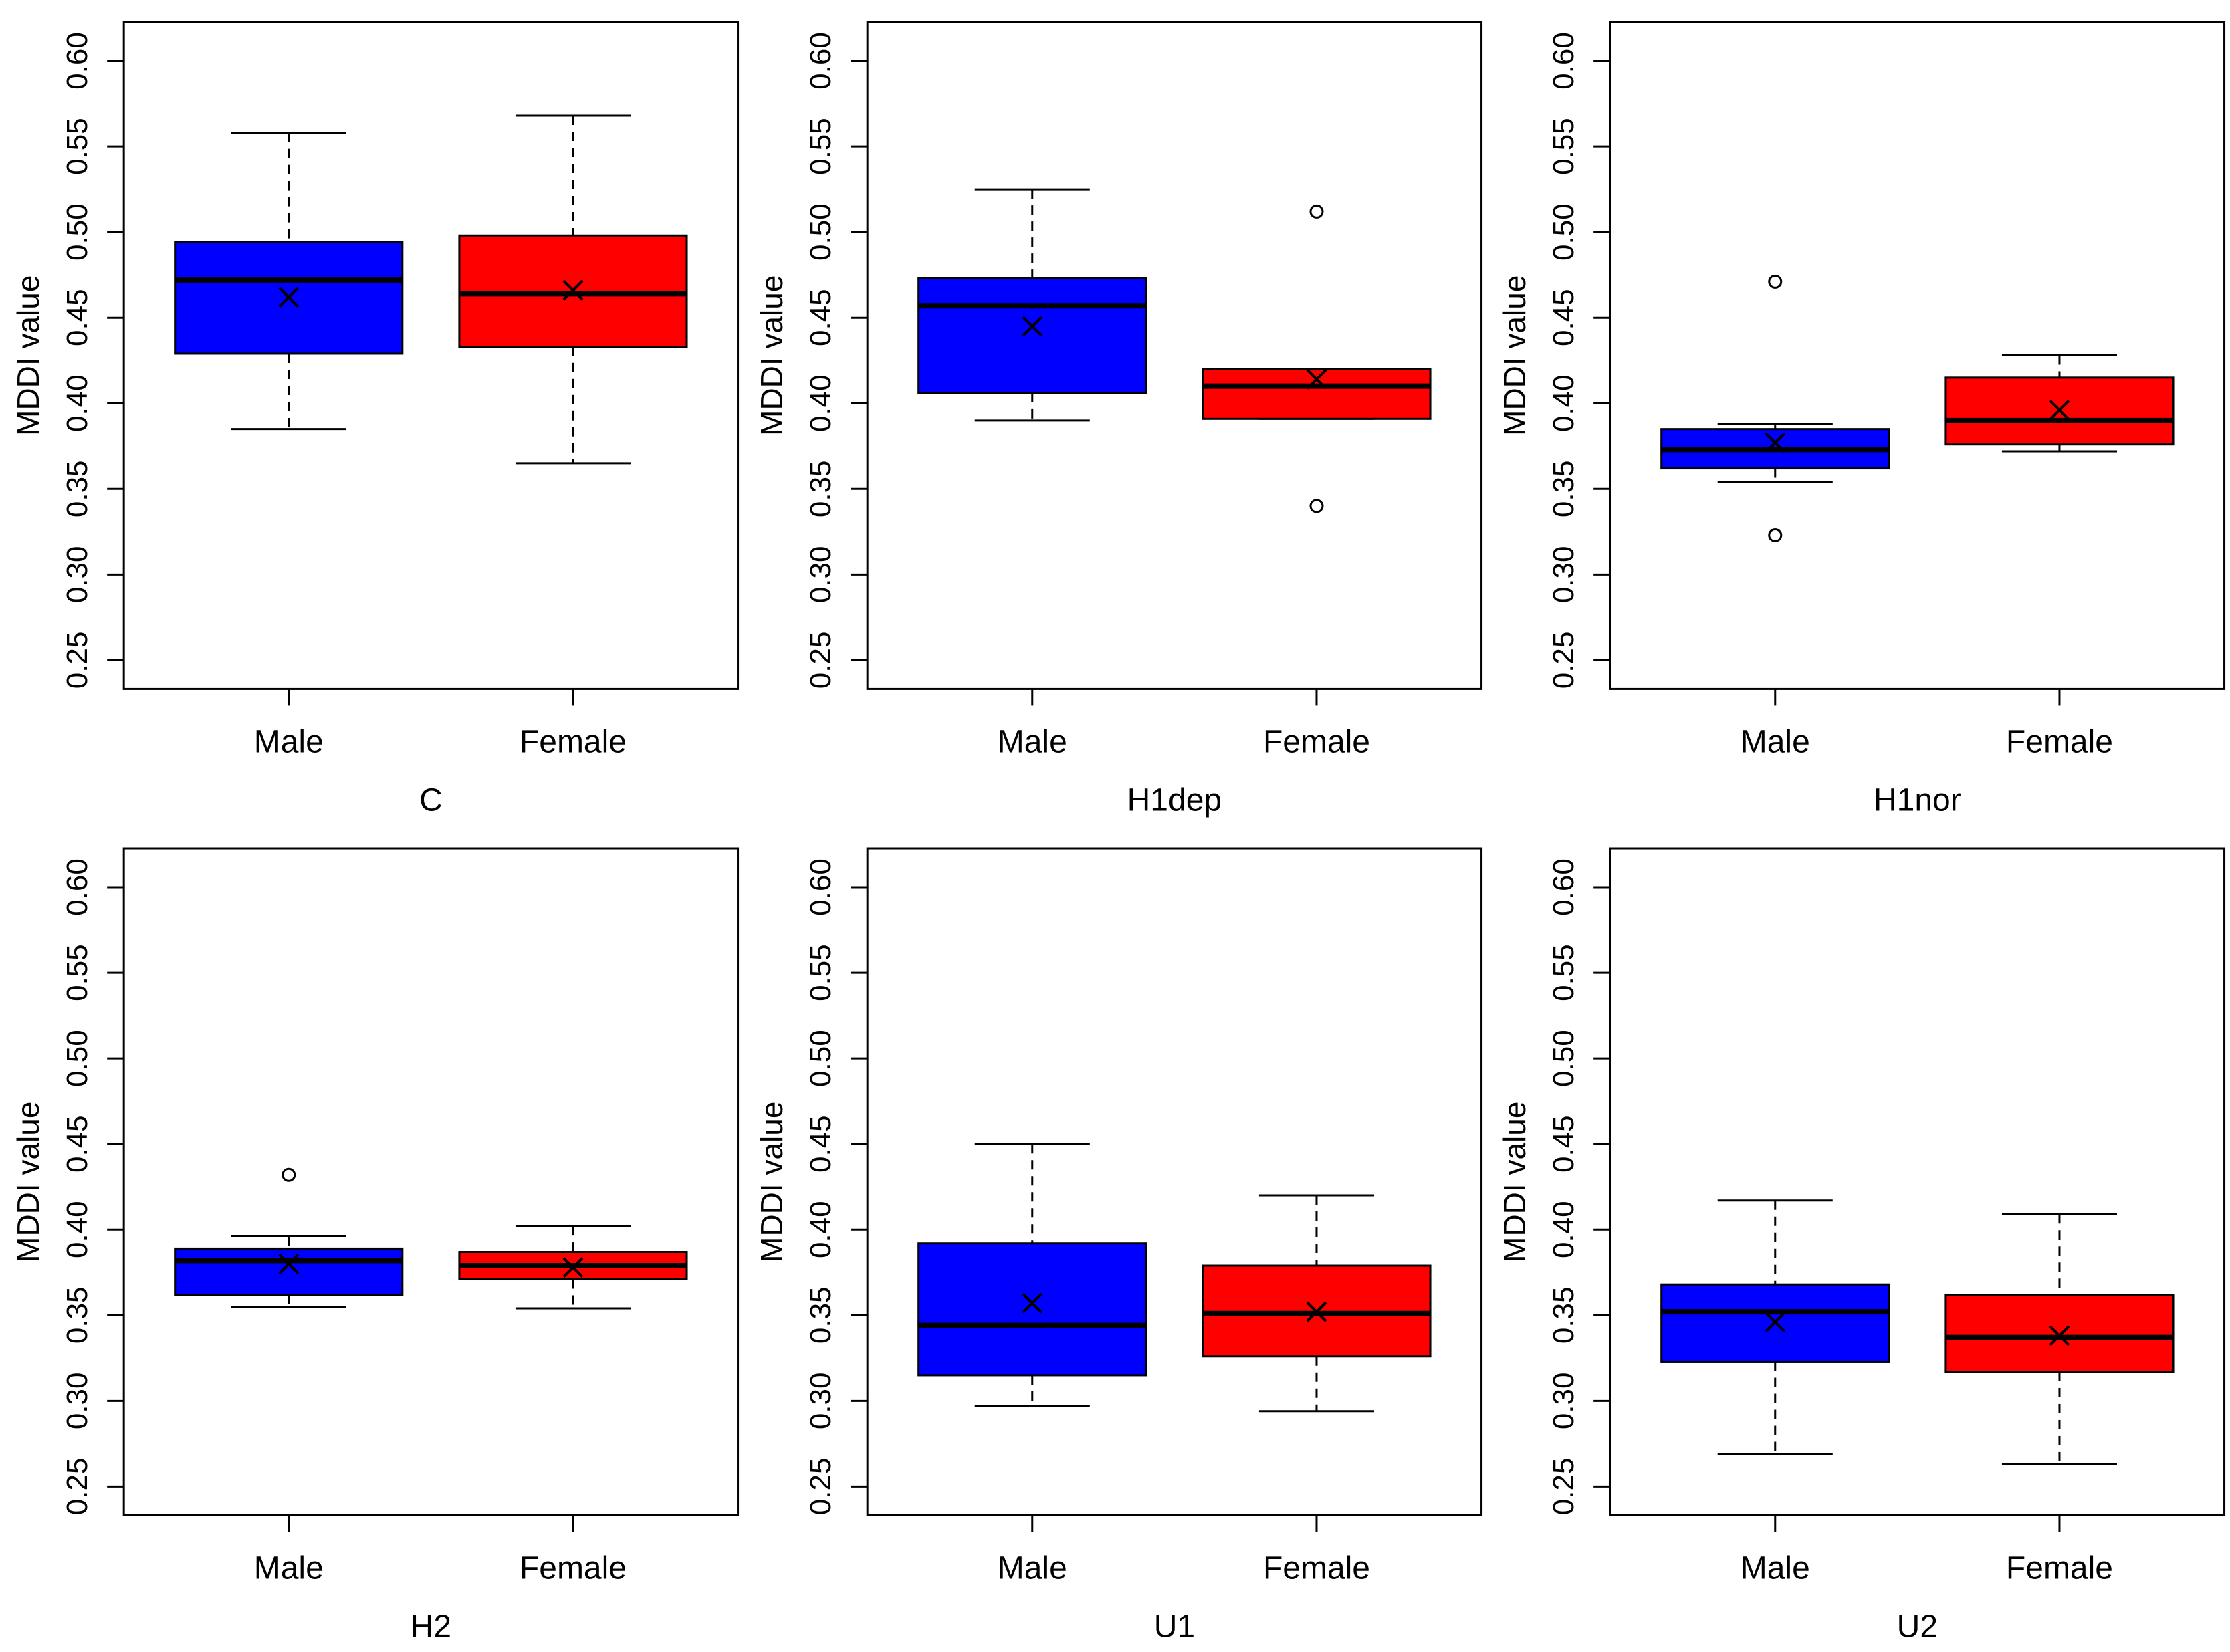  Describe the element at coordinates (1917, 800) in the screenshot. I see `panel-title: H1nor` at that location.